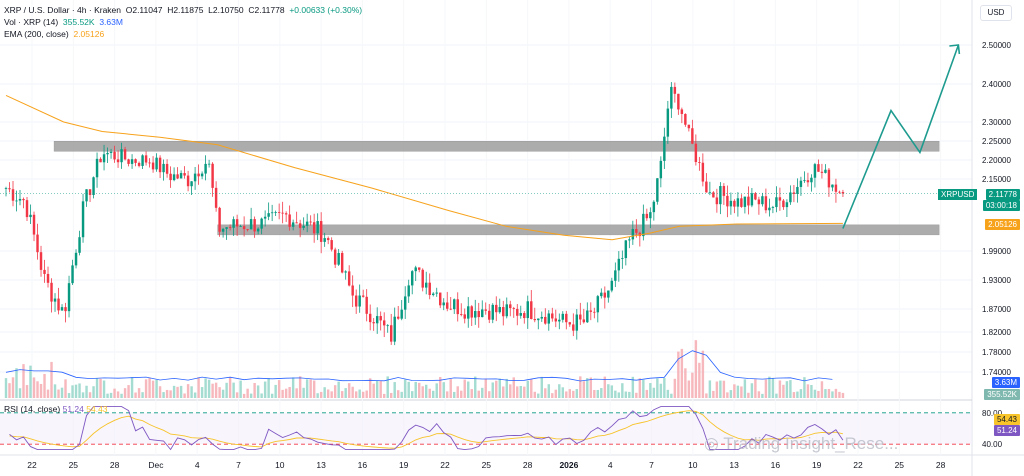  I want to click on time-tick-label: 22, so click(32, 465).